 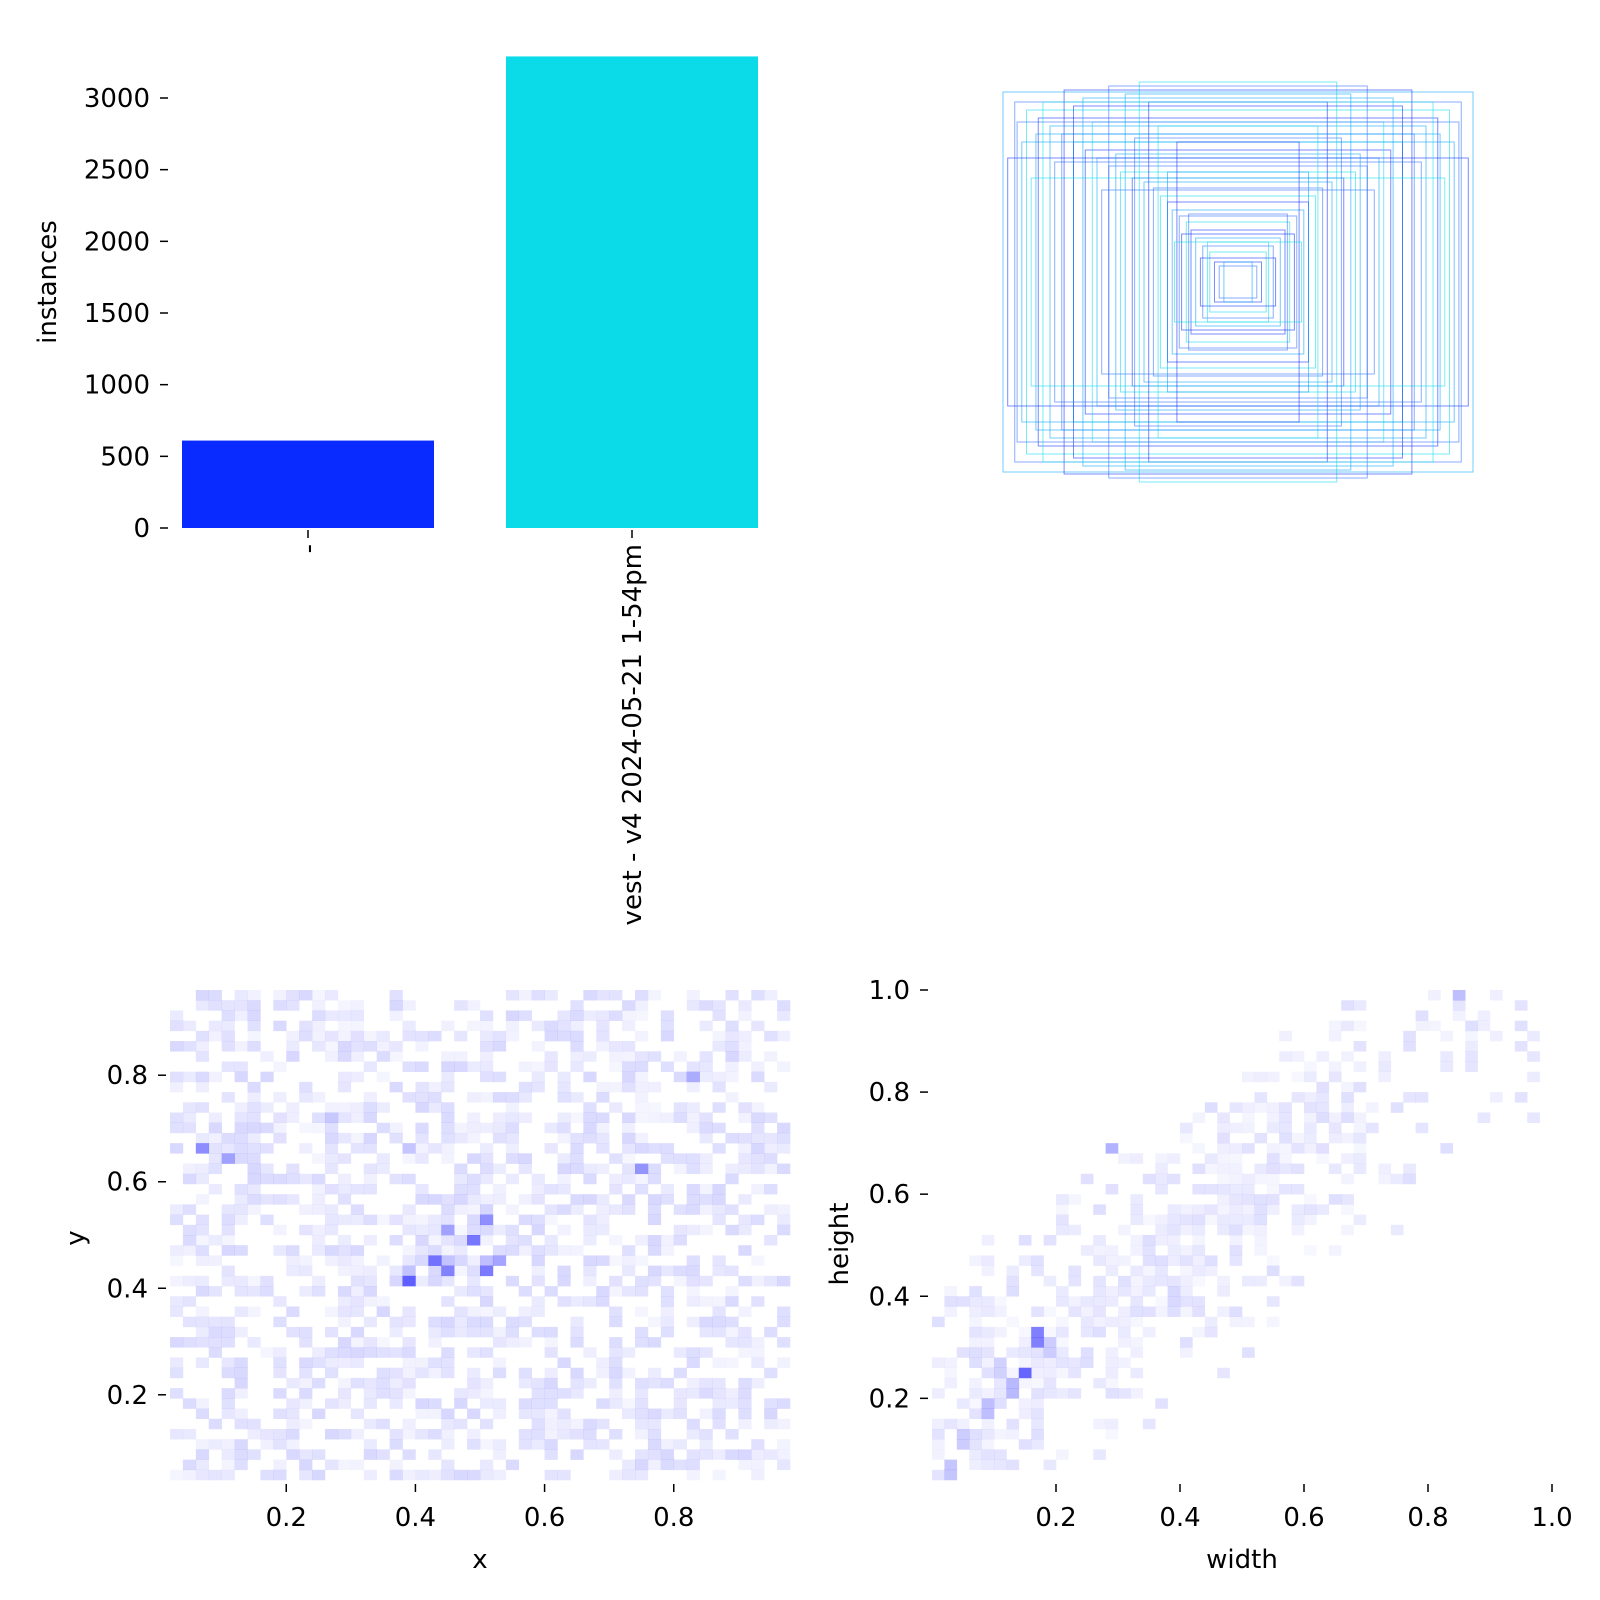 I want to click on wh-yaxis-tick-label-2: 0.6, so click(x=889, y=1195).